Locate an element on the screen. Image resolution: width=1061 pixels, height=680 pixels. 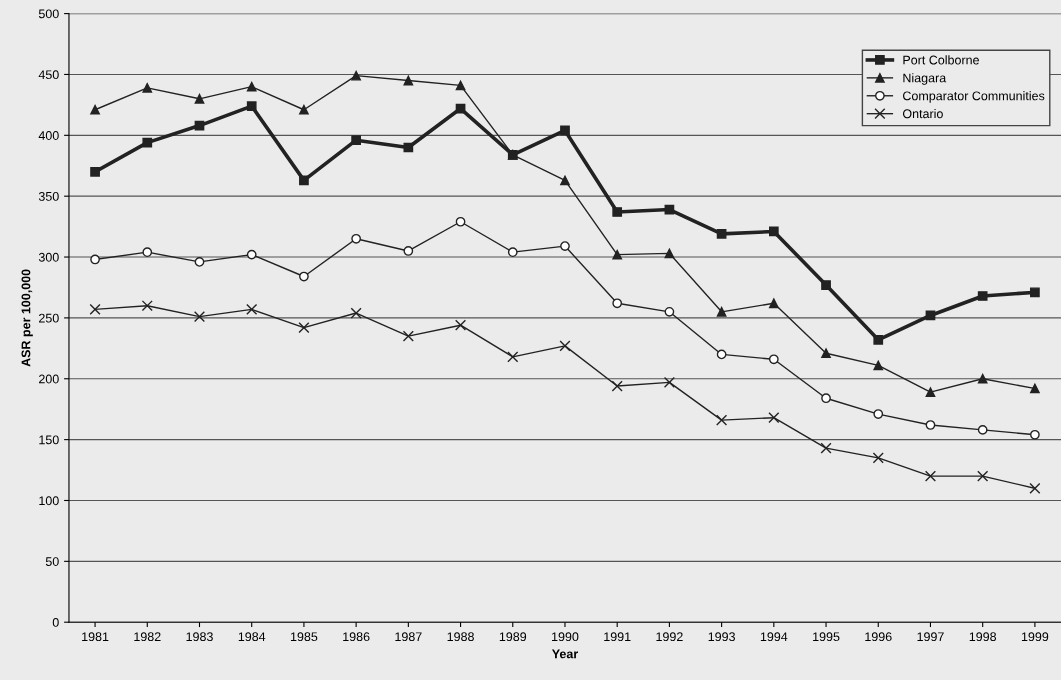
x-tick-label: 1985 is located at coordinates (304, 637).